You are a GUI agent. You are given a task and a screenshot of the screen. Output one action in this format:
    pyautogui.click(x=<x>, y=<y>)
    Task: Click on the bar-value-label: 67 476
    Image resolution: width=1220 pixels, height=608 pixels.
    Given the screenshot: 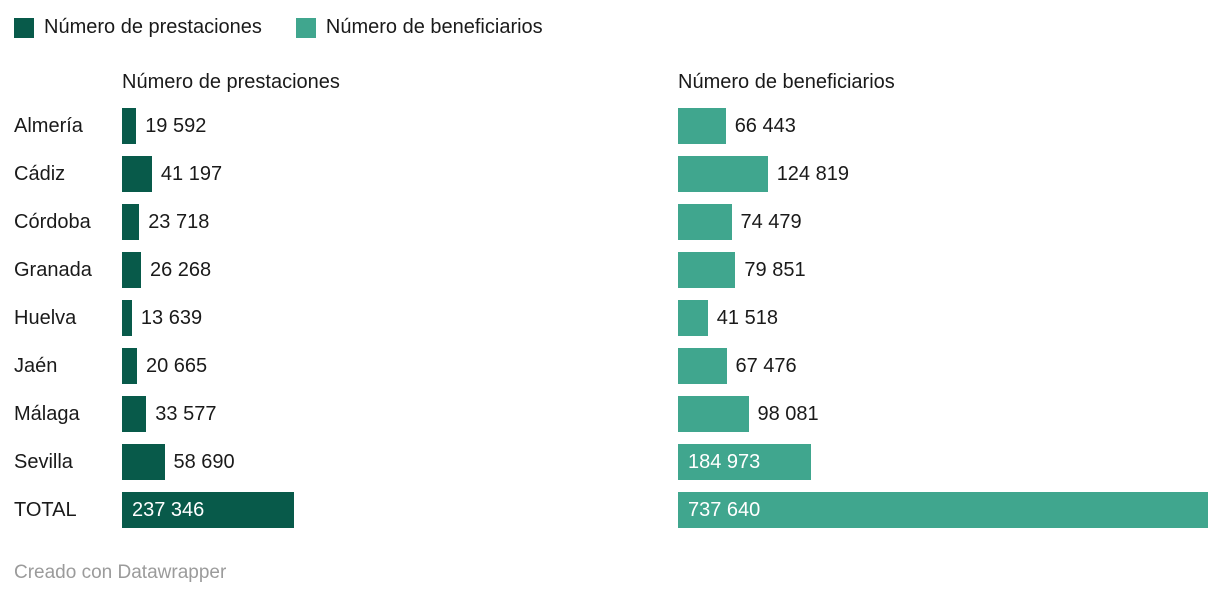 What is the action you would take?
    pyautogui.click(x=766, y=365)
    